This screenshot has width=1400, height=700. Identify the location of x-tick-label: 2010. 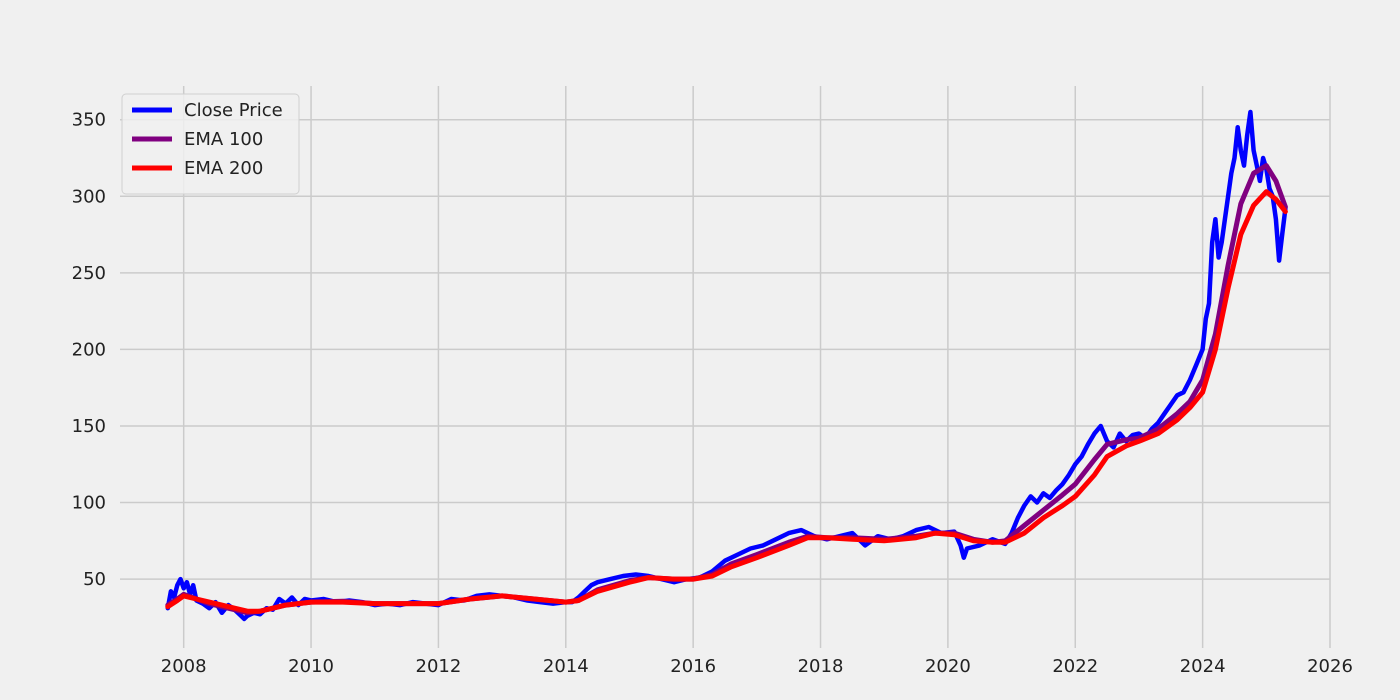
(311, 666).